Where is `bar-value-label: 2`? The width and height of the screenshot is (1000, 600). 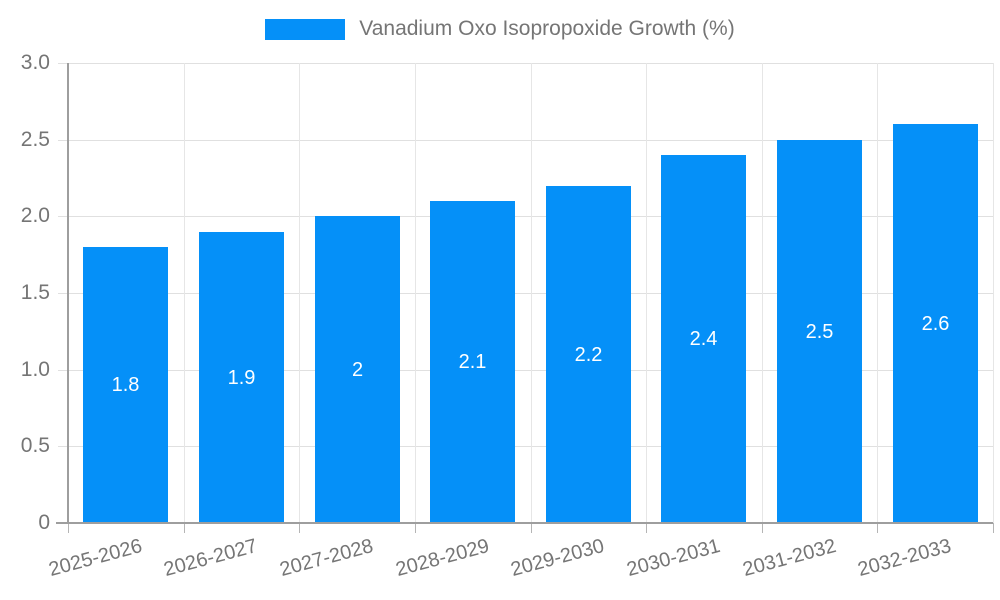
bar-value-label: 2 is located at coordinates (357, 370).